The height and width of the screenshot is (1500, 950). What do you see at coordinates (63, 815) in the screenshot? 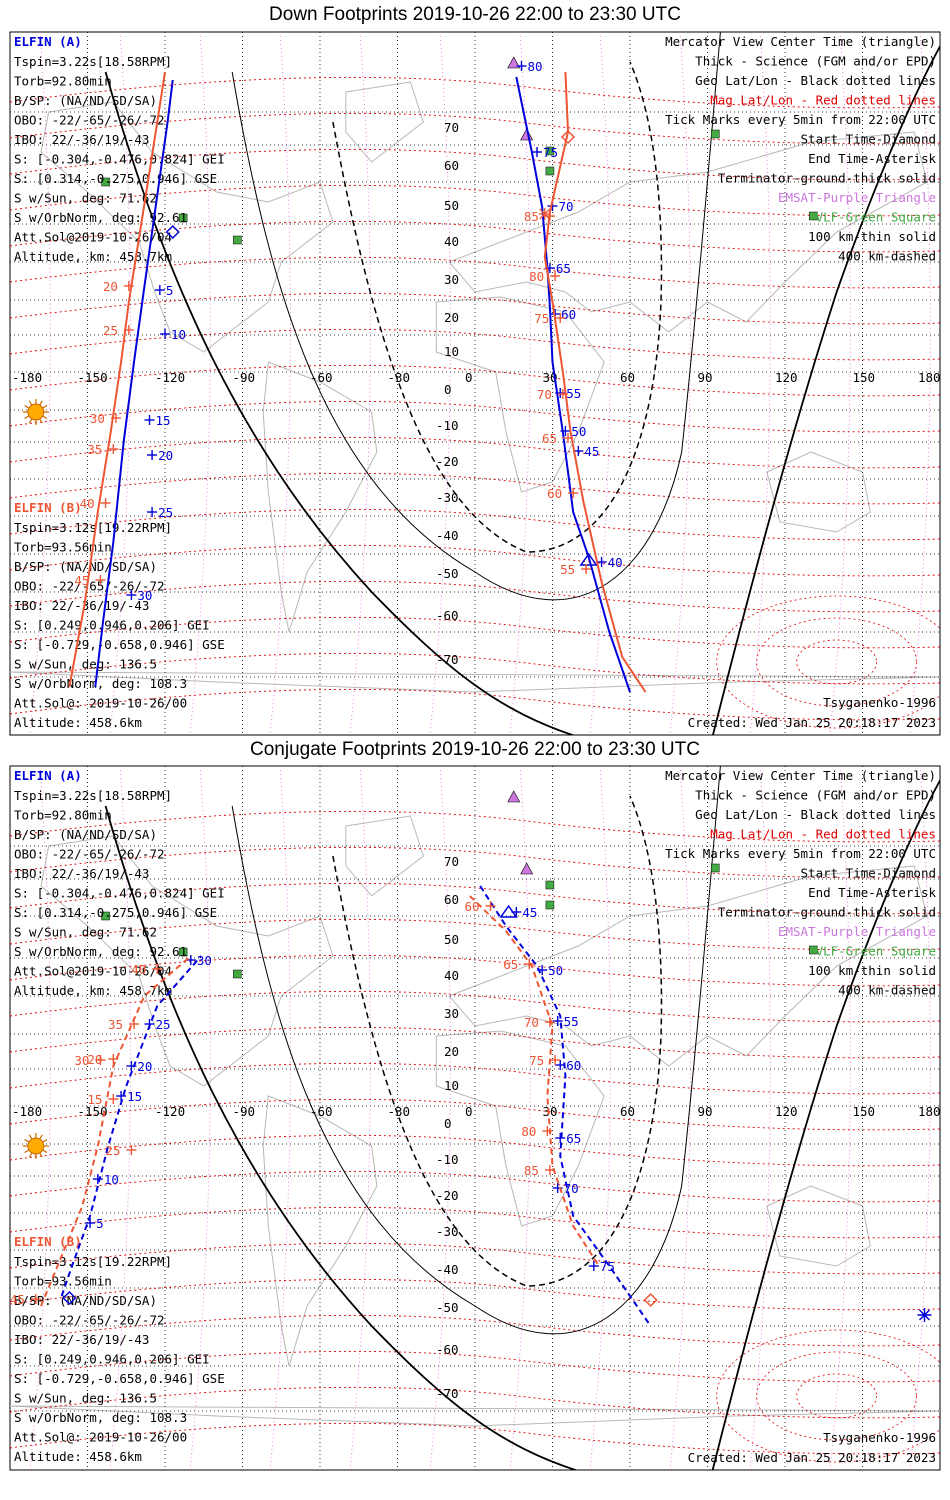
I see `elfin-a-info-line: Torb=92.80min` at bounding box center [63, 815].